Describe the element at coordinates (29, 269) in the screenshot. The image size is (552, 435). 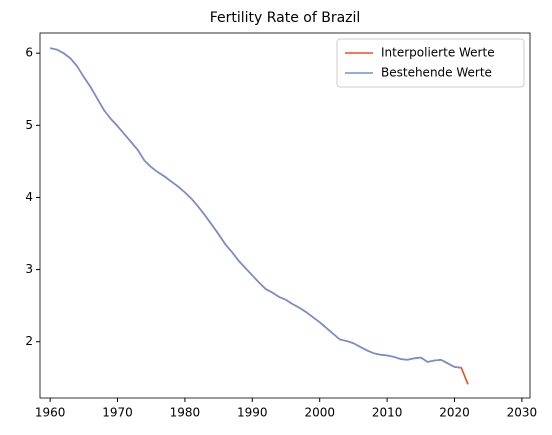
I see `y-tick-label: 3` at that location.